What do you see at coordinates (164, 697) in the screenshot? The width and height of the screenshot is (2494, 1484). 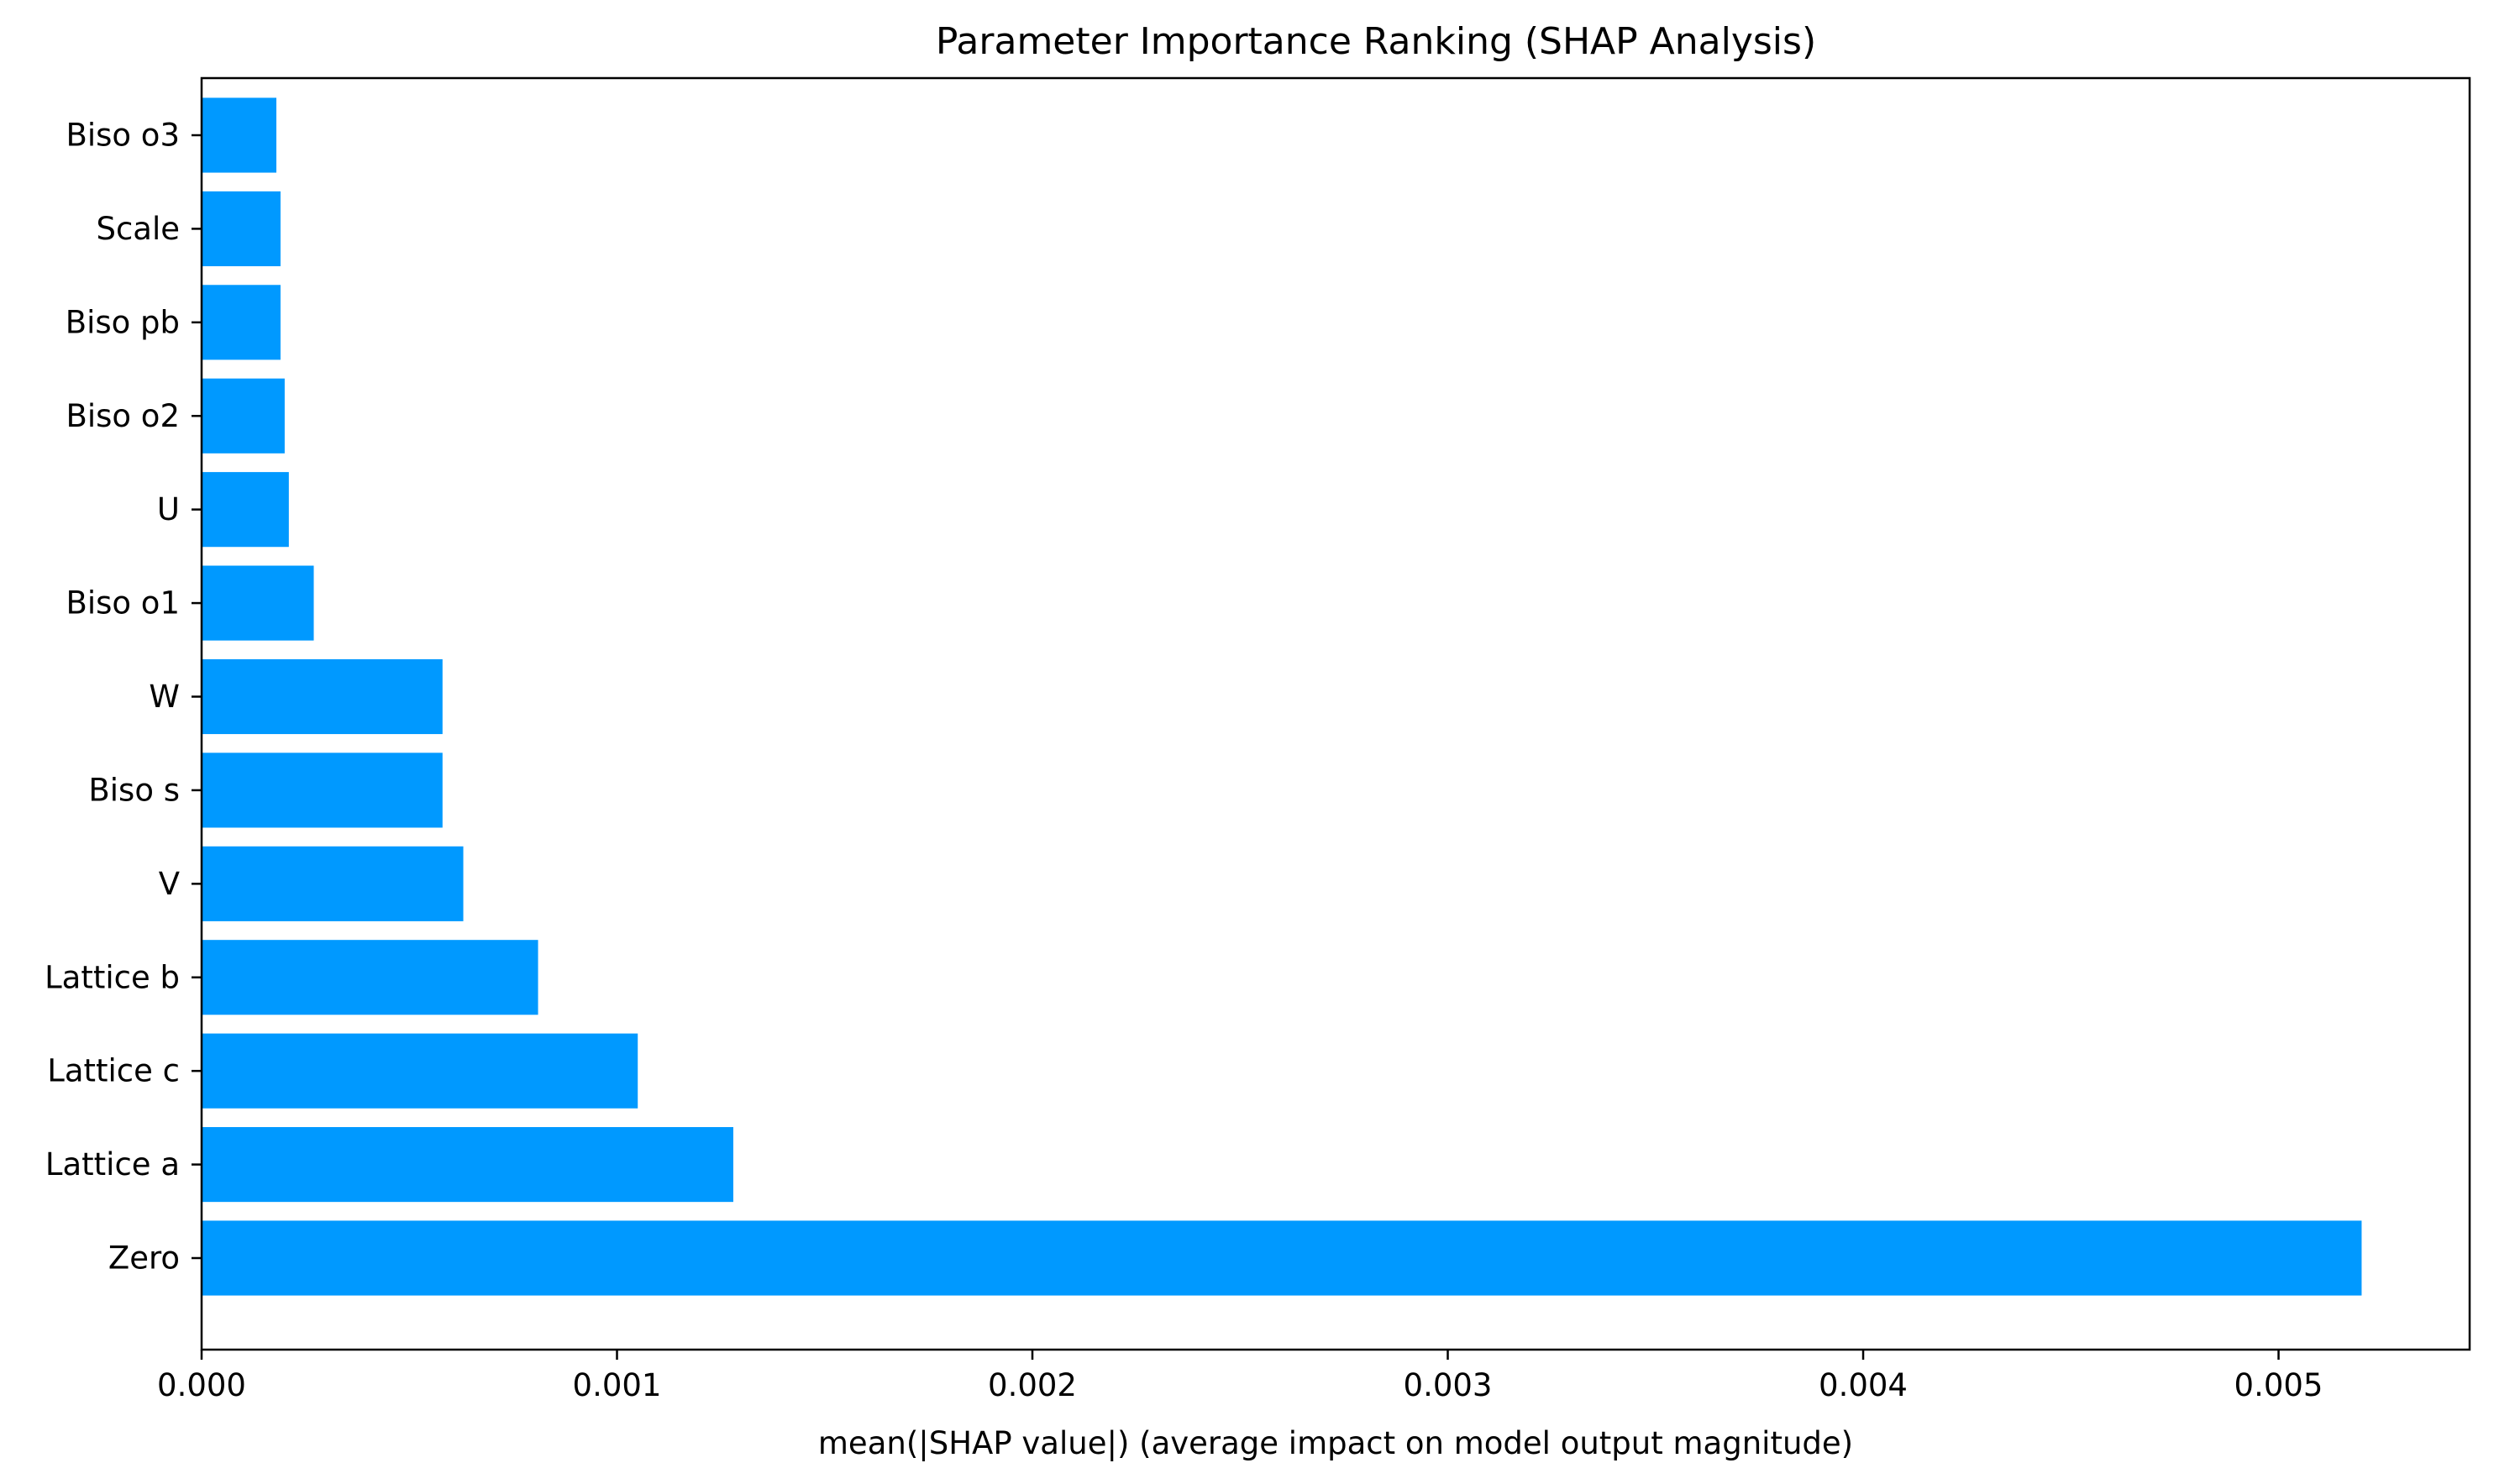 I see `y-tick-label: W` at bounding box center [164, 697].